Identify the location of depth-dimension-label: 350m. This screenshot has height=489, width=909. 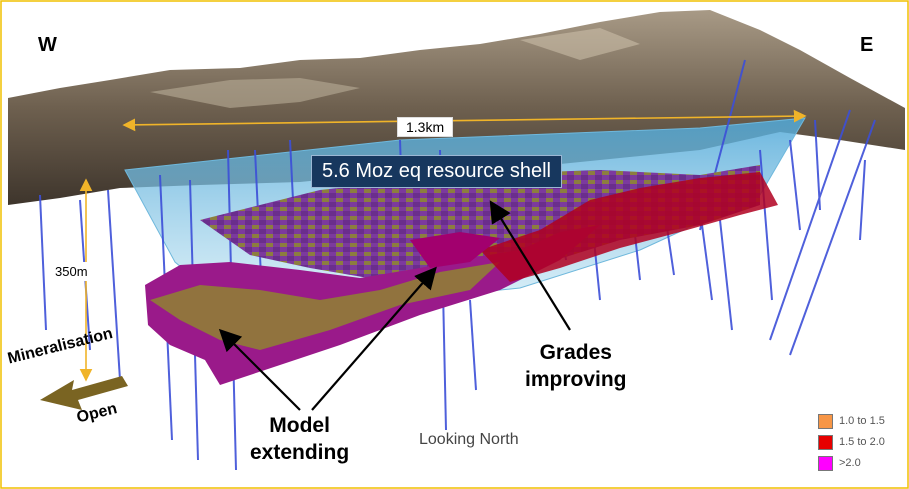
(71, 271).